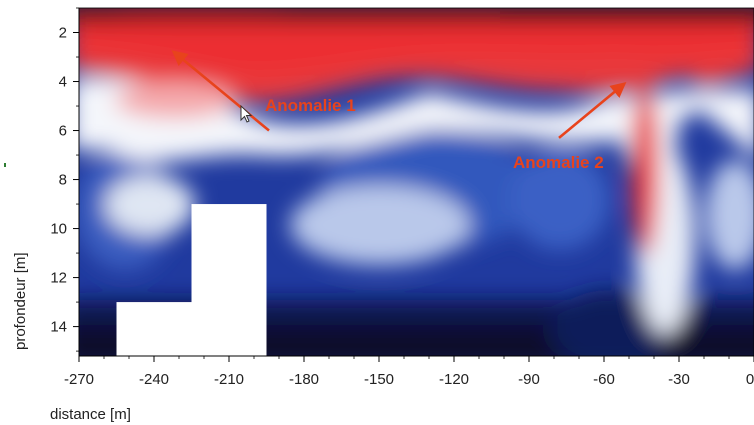 The image size is (754, 425). I want to click on stray-mark, so click(5, 165).